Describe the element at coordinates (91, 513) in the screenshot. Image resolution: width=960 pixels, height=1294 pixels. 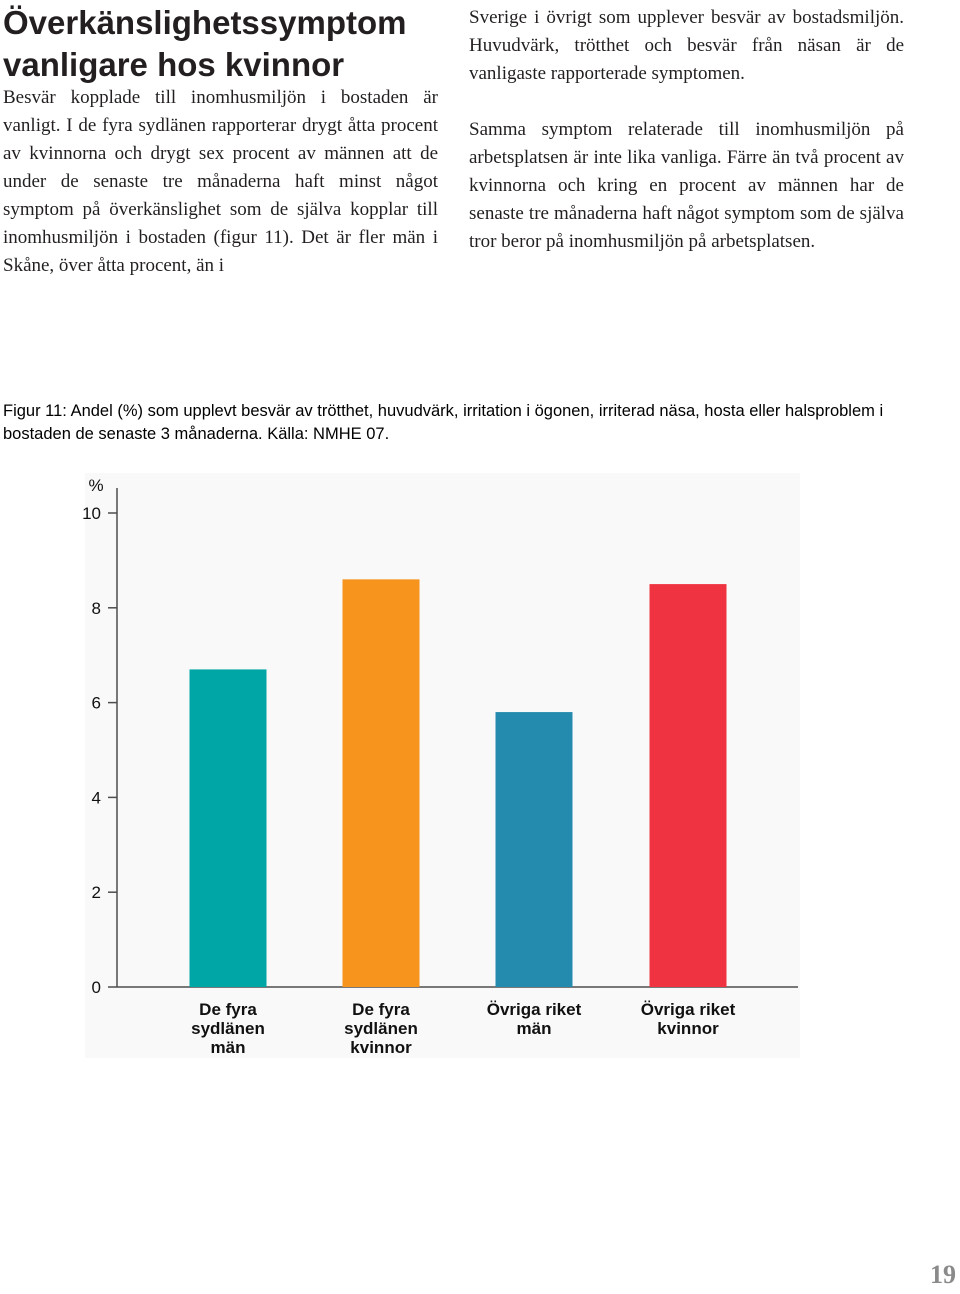
I see `y-tick-label: 10` at that location.